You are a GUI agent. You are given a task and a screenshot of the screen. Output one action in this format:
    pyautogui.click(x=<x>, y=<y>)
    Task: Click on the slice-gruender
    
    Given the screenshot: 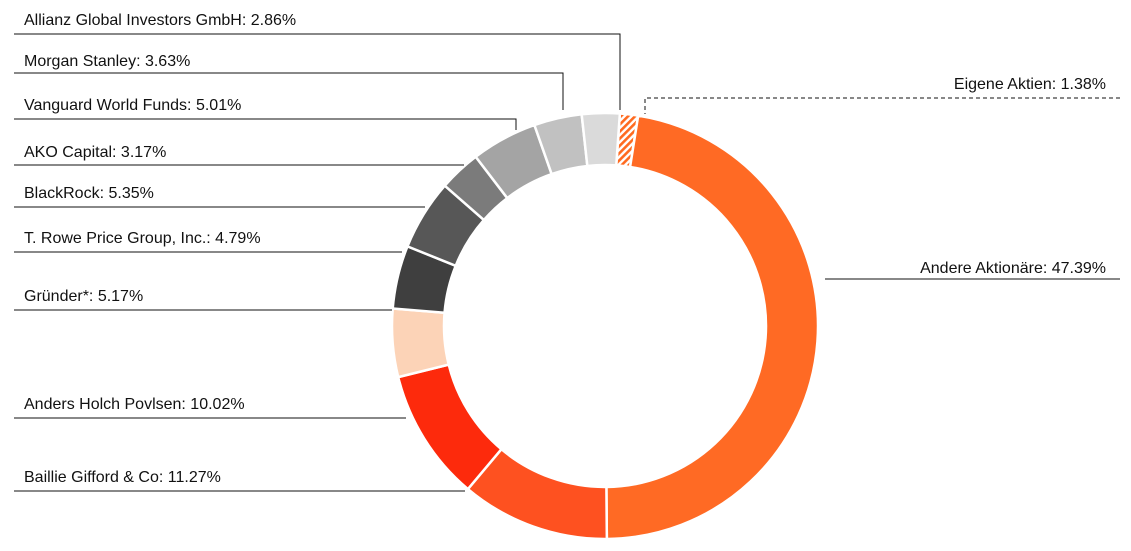 What is the action you would take?
    pyautogui.click(x=420, y=343)
    